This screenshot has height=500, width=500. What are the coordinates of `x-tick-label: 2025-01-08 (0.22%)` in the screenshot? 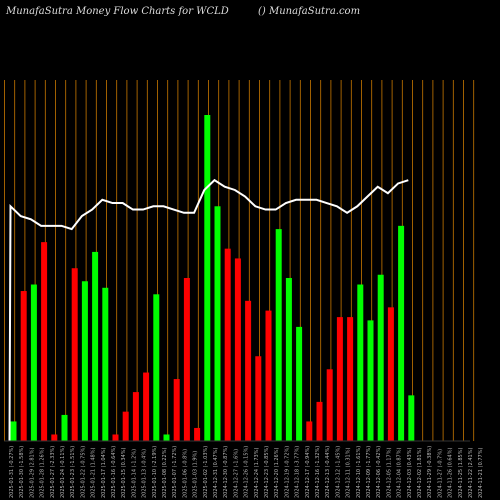 It's located at (165, 473).